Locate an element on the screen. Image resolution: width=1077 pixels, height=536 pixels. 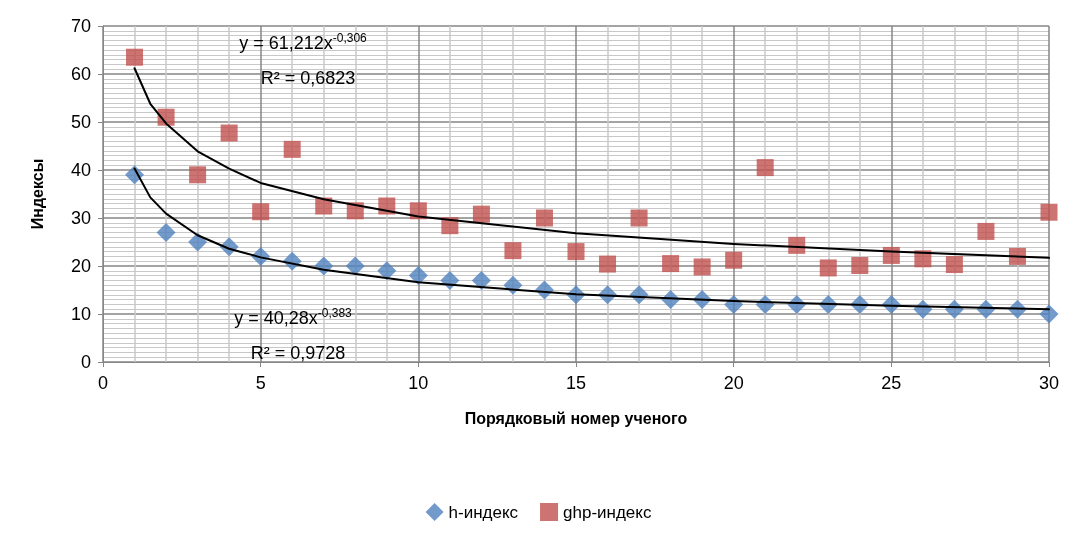
x-tick-label: 25 is located at coordinates (891, 383).